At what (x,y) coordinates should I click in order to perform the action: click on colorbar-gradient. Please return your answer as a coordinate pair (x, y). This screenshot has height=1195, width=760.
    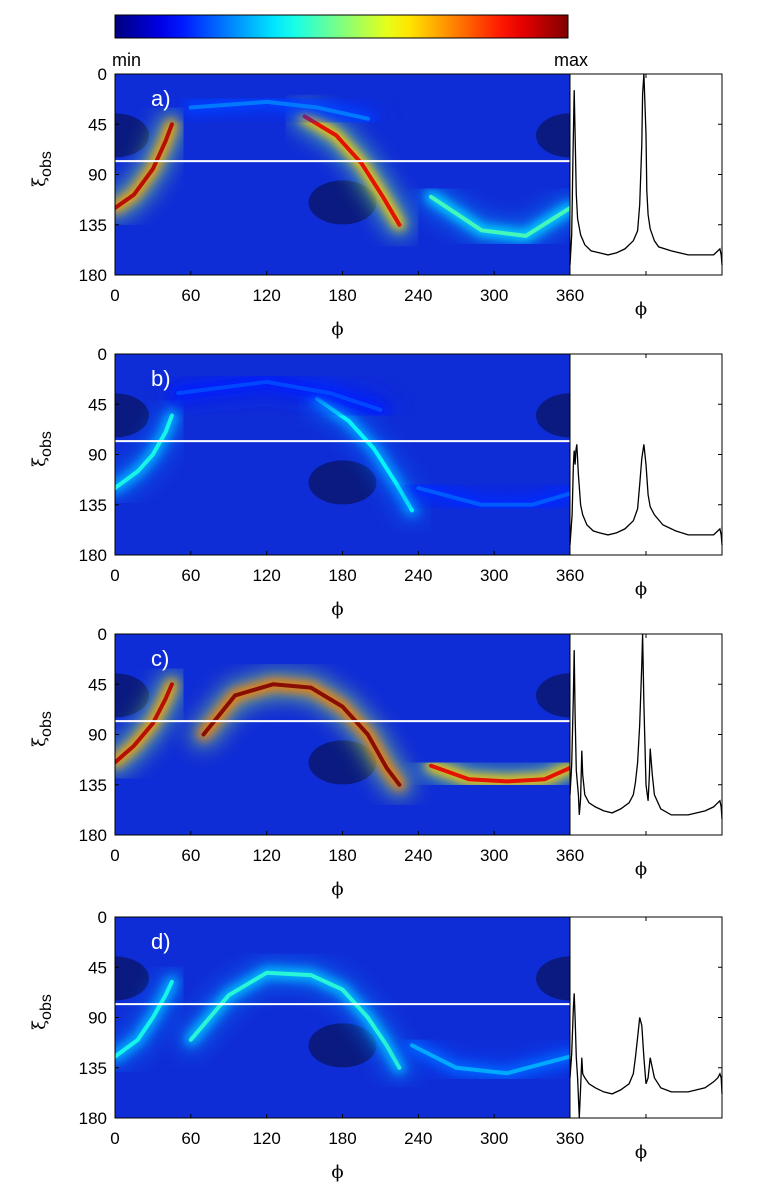
    Looking at the image, I should click on (341, 26).